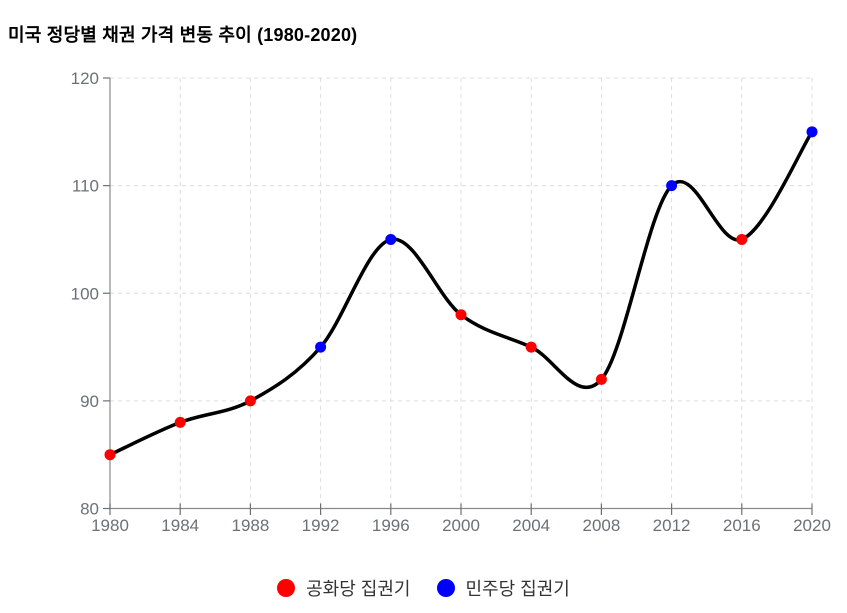 Image resolution: width=847 pixels, height=613 pixels. I want to click on data-point-2020, so click(812, 132).